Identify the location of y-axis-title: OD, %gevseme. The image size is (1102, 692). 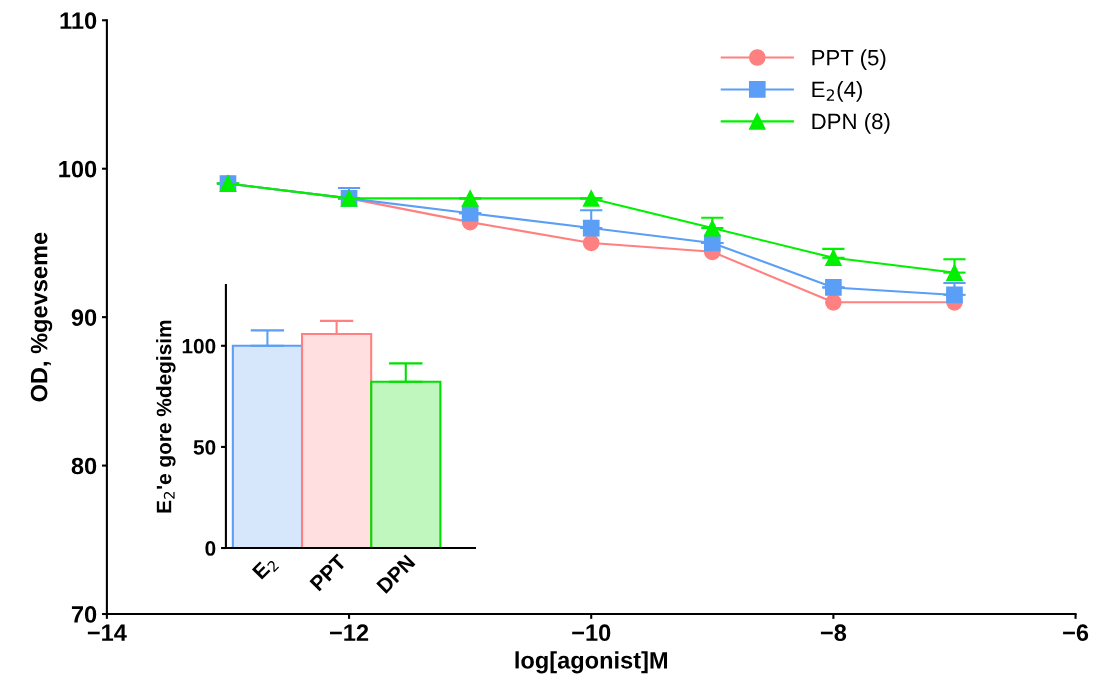
(41, 317).